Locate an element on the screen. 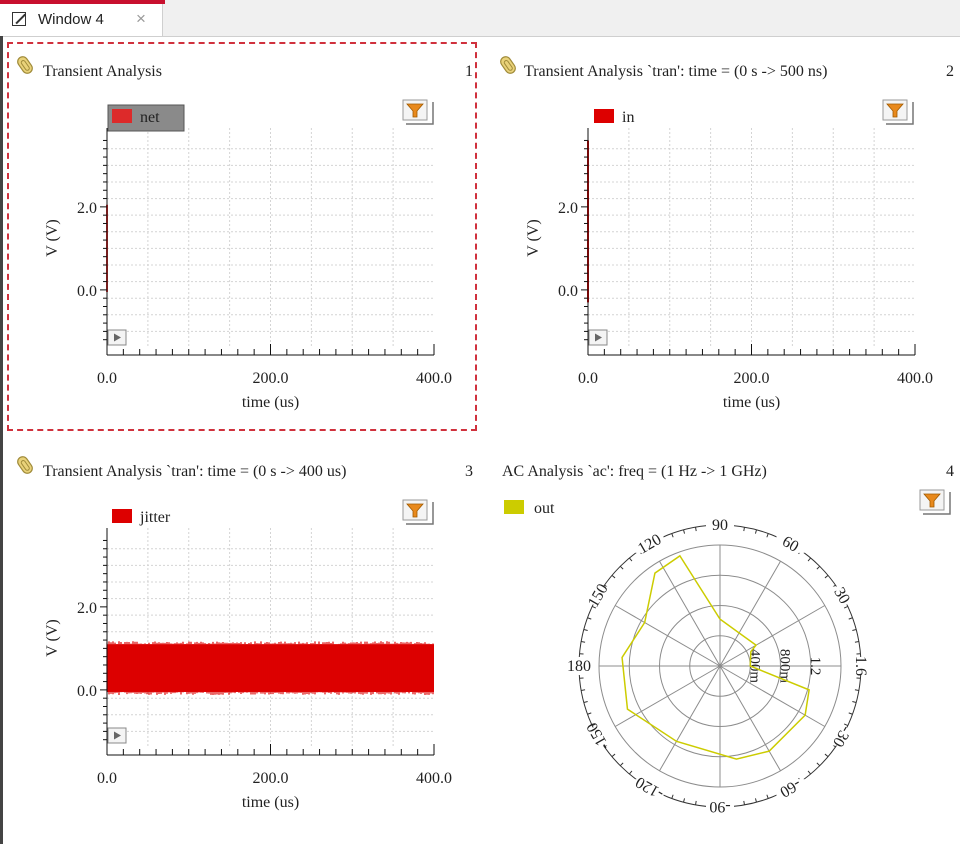 This screenshot has width=960, height=844. angle-label: 60 is located at coordinates (790, 544).